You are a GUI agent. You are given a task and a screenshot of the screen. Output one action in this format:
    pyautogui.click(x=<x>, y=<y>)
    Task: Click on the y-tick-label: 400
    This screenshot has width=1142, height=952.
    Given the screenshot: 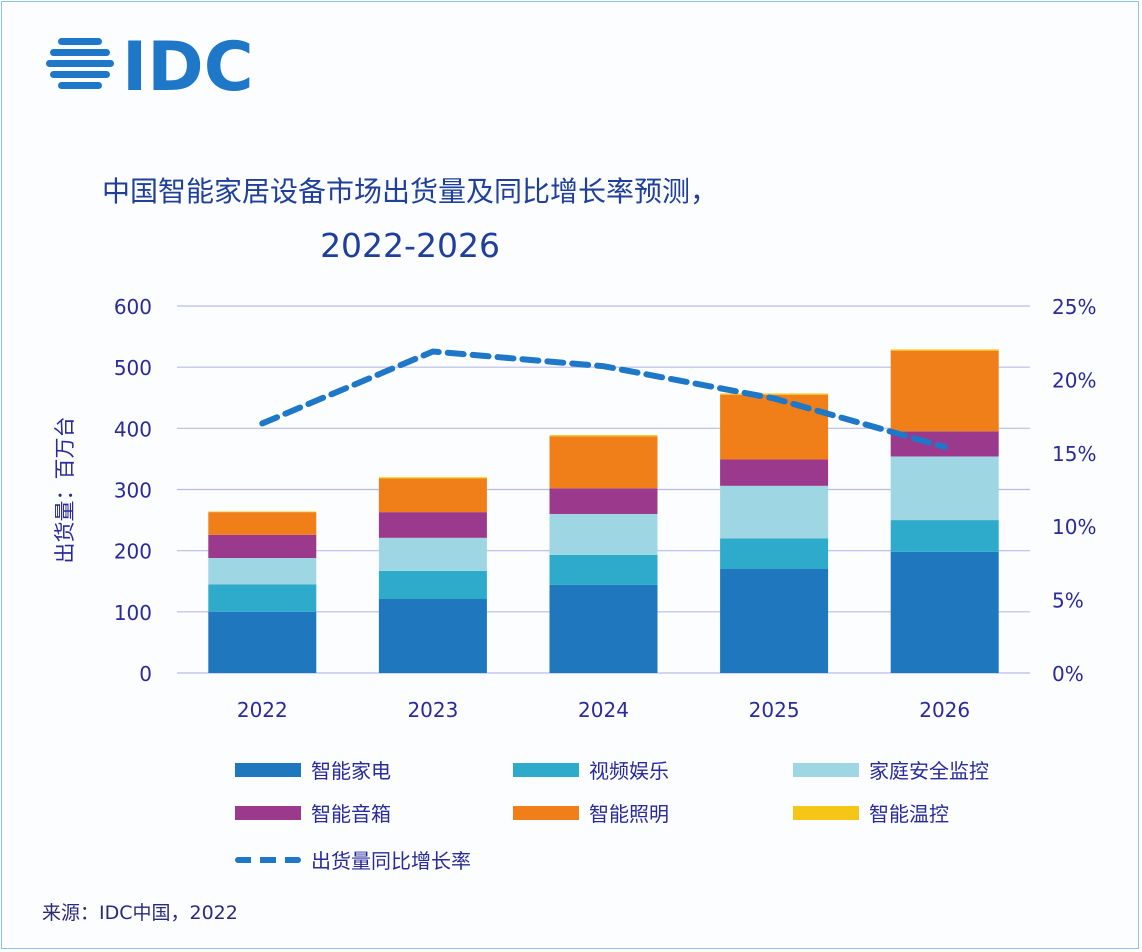 What is the action you would take?
    pyautogui.click(x=133, y=429)
    